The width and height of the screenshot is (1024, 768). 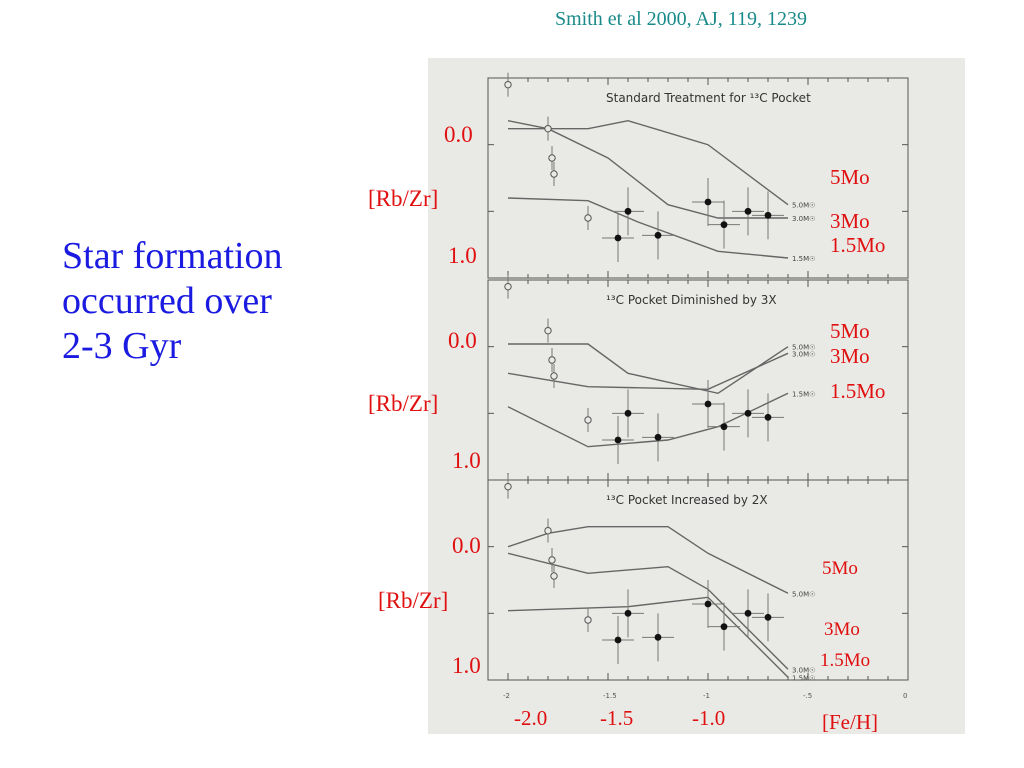 What do you see at coordinates (691, 300) in the screenshot?
I see `panel-title: ¹³C Pocket Diminished by 3X` at bounding box center [691, 300].